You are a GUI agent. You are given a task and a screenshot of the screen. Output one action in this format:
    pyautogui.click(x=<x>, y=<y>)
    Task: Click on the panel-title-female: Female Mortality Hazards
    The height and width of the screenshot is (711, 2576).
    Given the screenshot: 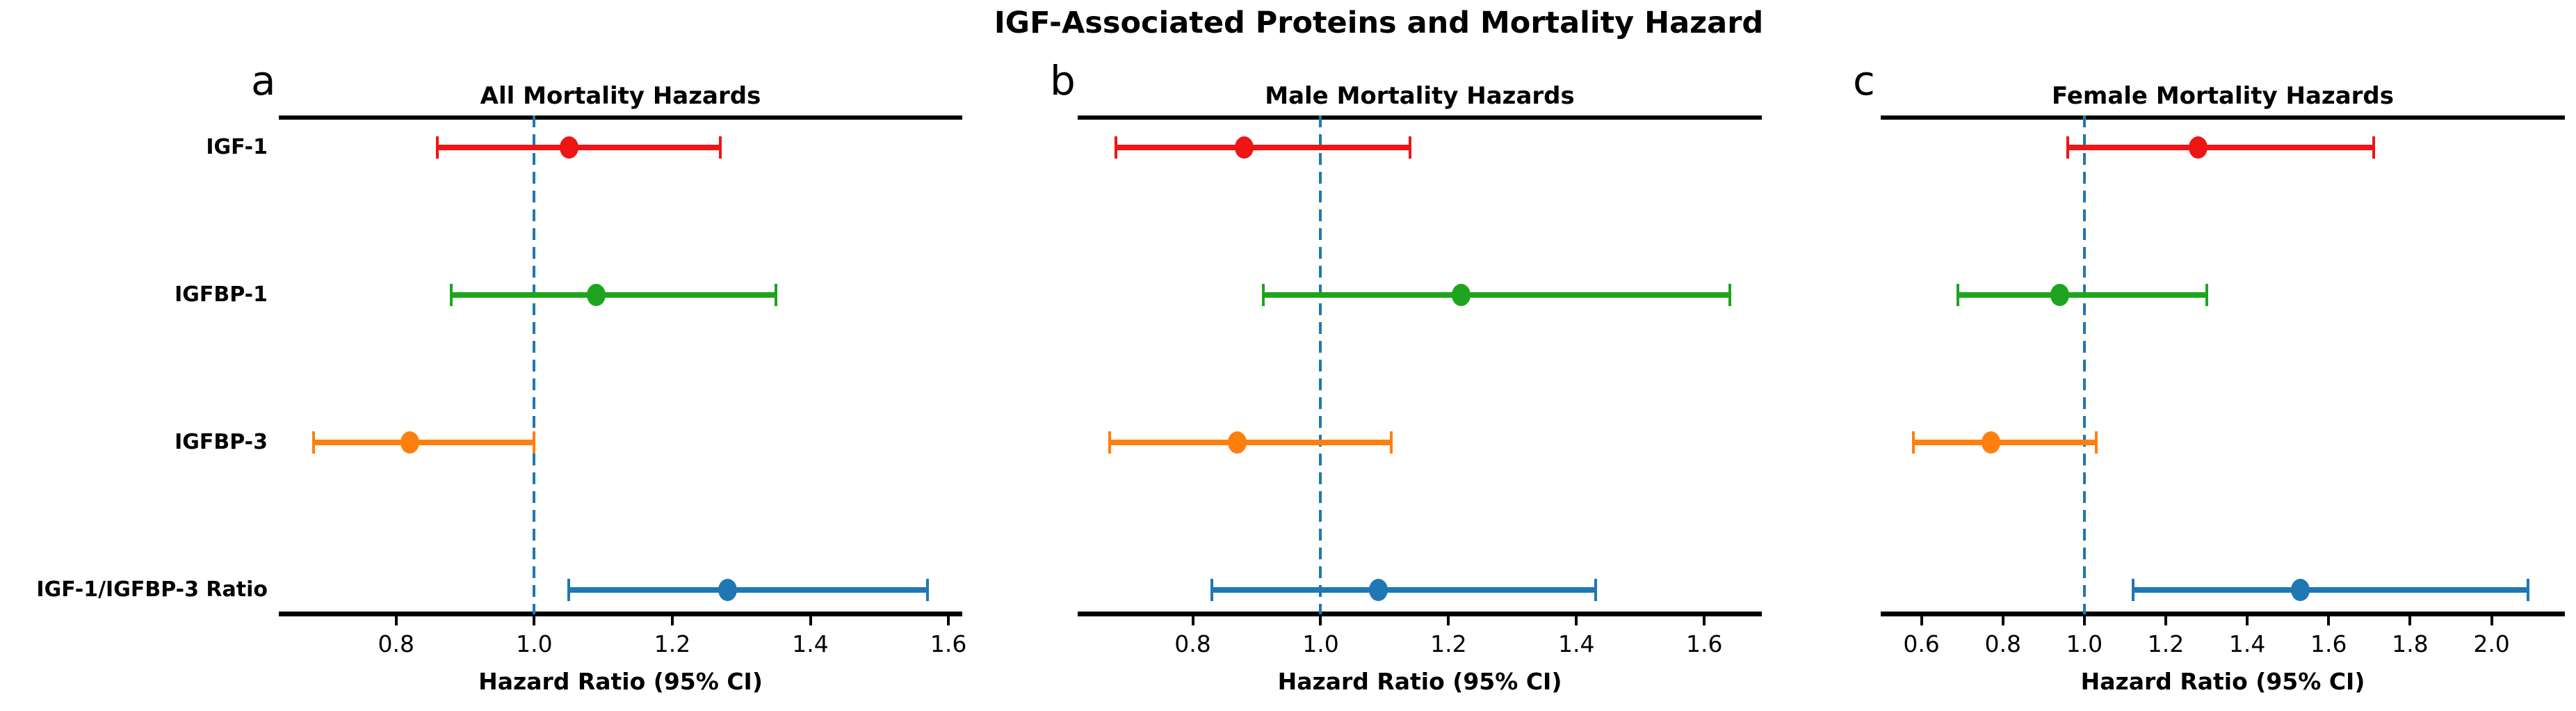 What is the action you would take?
    pyautogui.click(x=2223, y=96)
    